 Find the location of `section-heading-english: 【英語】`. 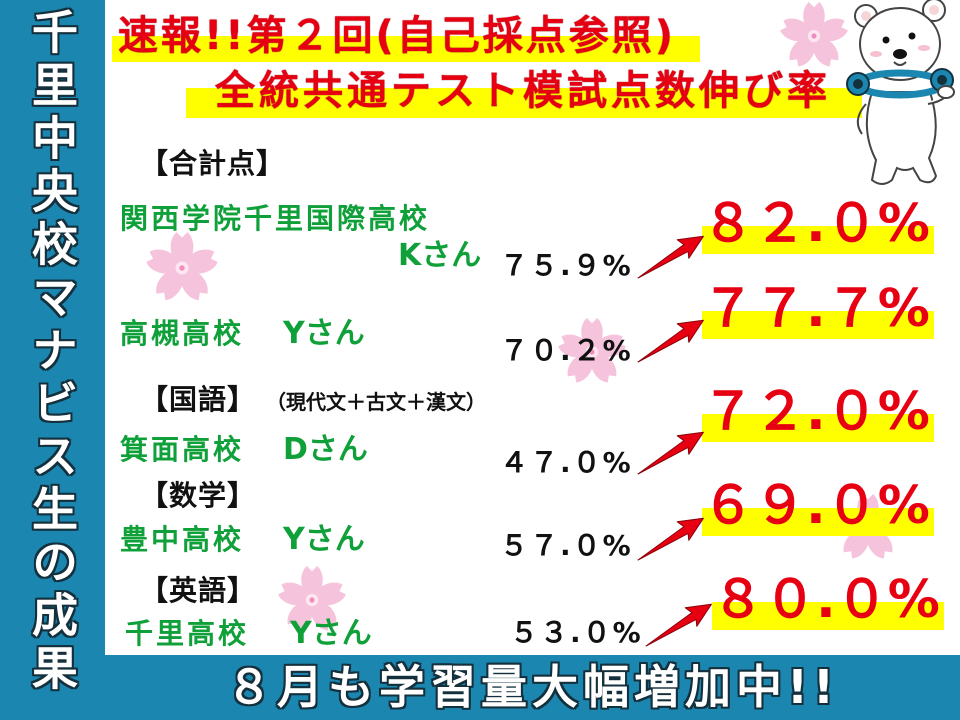

section-heading-english: 【英語】 is located at coordinates (198, 590).